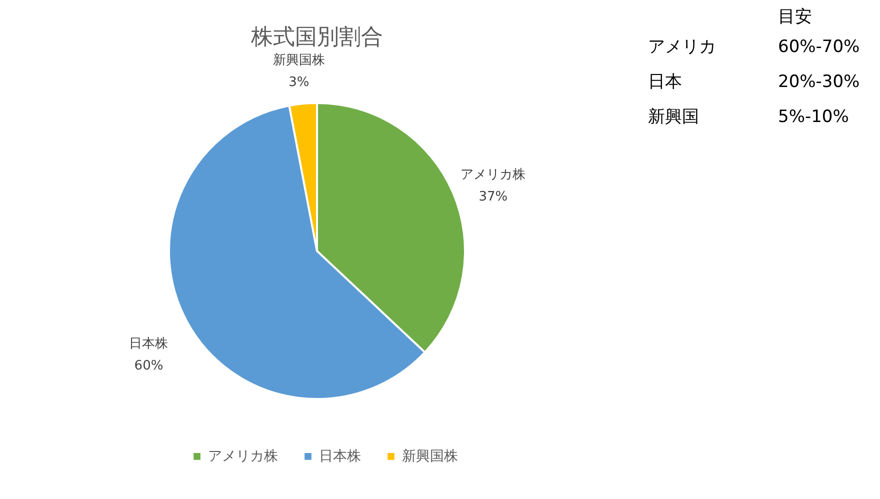  I want to click on text: 20%-30%, so click(819, 82).